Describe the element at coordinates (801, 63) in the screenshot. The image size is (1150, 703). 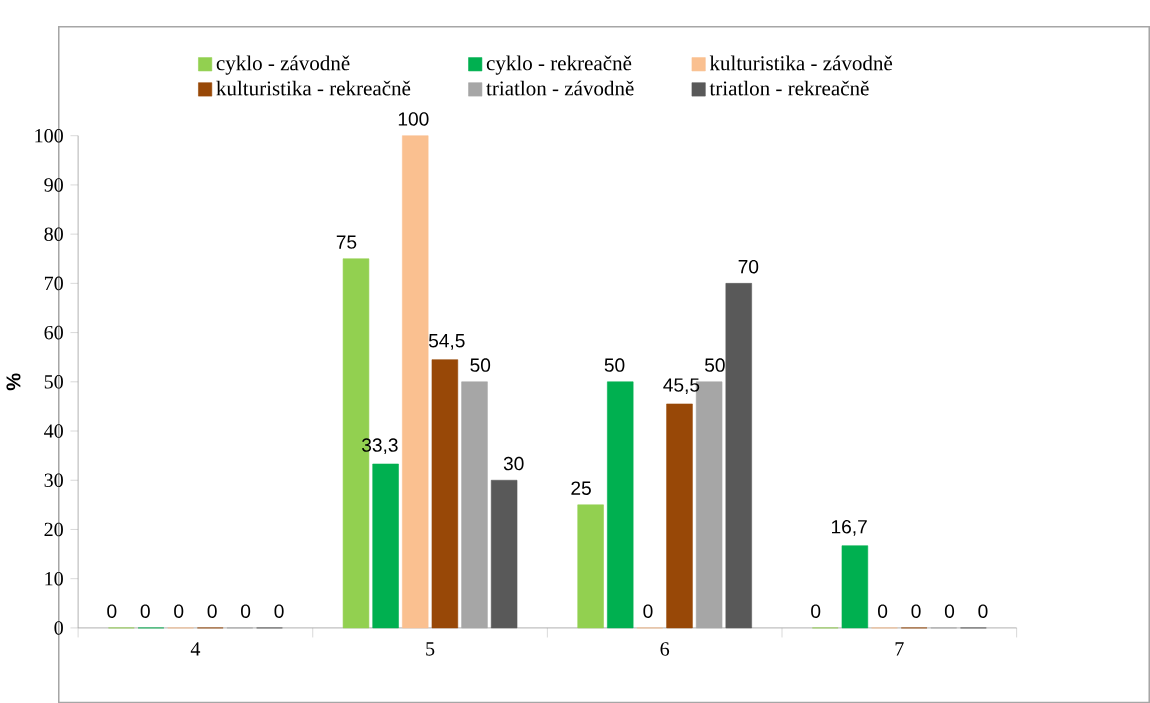
I see `legend-label: kulturistika - závodně` at that location.